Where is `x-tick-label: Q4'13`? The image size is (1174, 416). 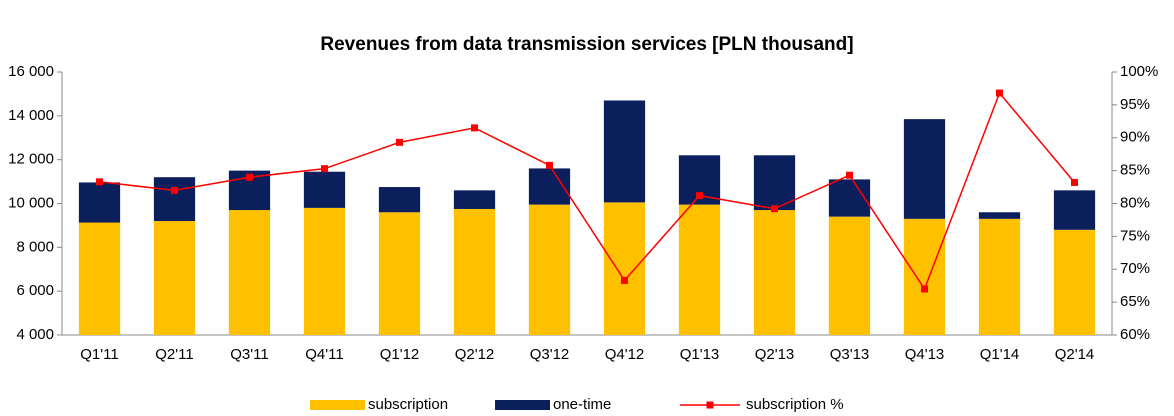 x-tick-label: Q4'13 is located at coordinates (925, 354).